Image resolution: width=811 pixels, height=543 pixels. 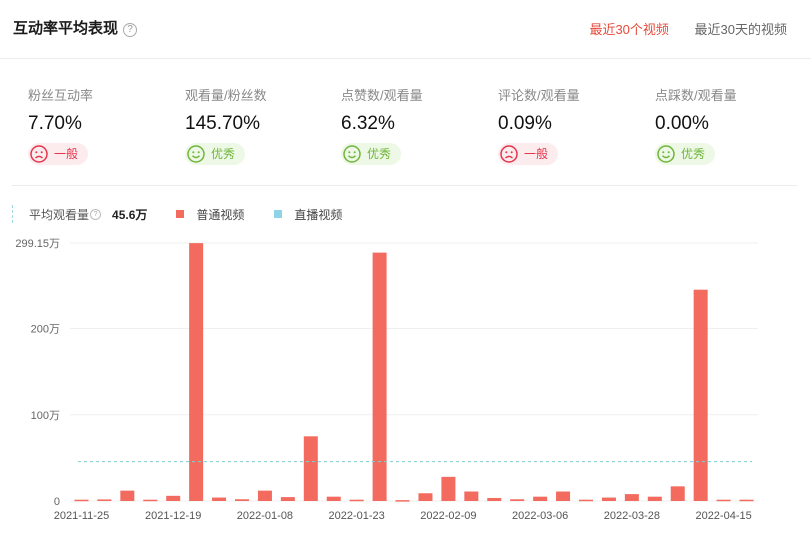 I want to click on metric-value: 0.09%, so click(x=525, y=123).